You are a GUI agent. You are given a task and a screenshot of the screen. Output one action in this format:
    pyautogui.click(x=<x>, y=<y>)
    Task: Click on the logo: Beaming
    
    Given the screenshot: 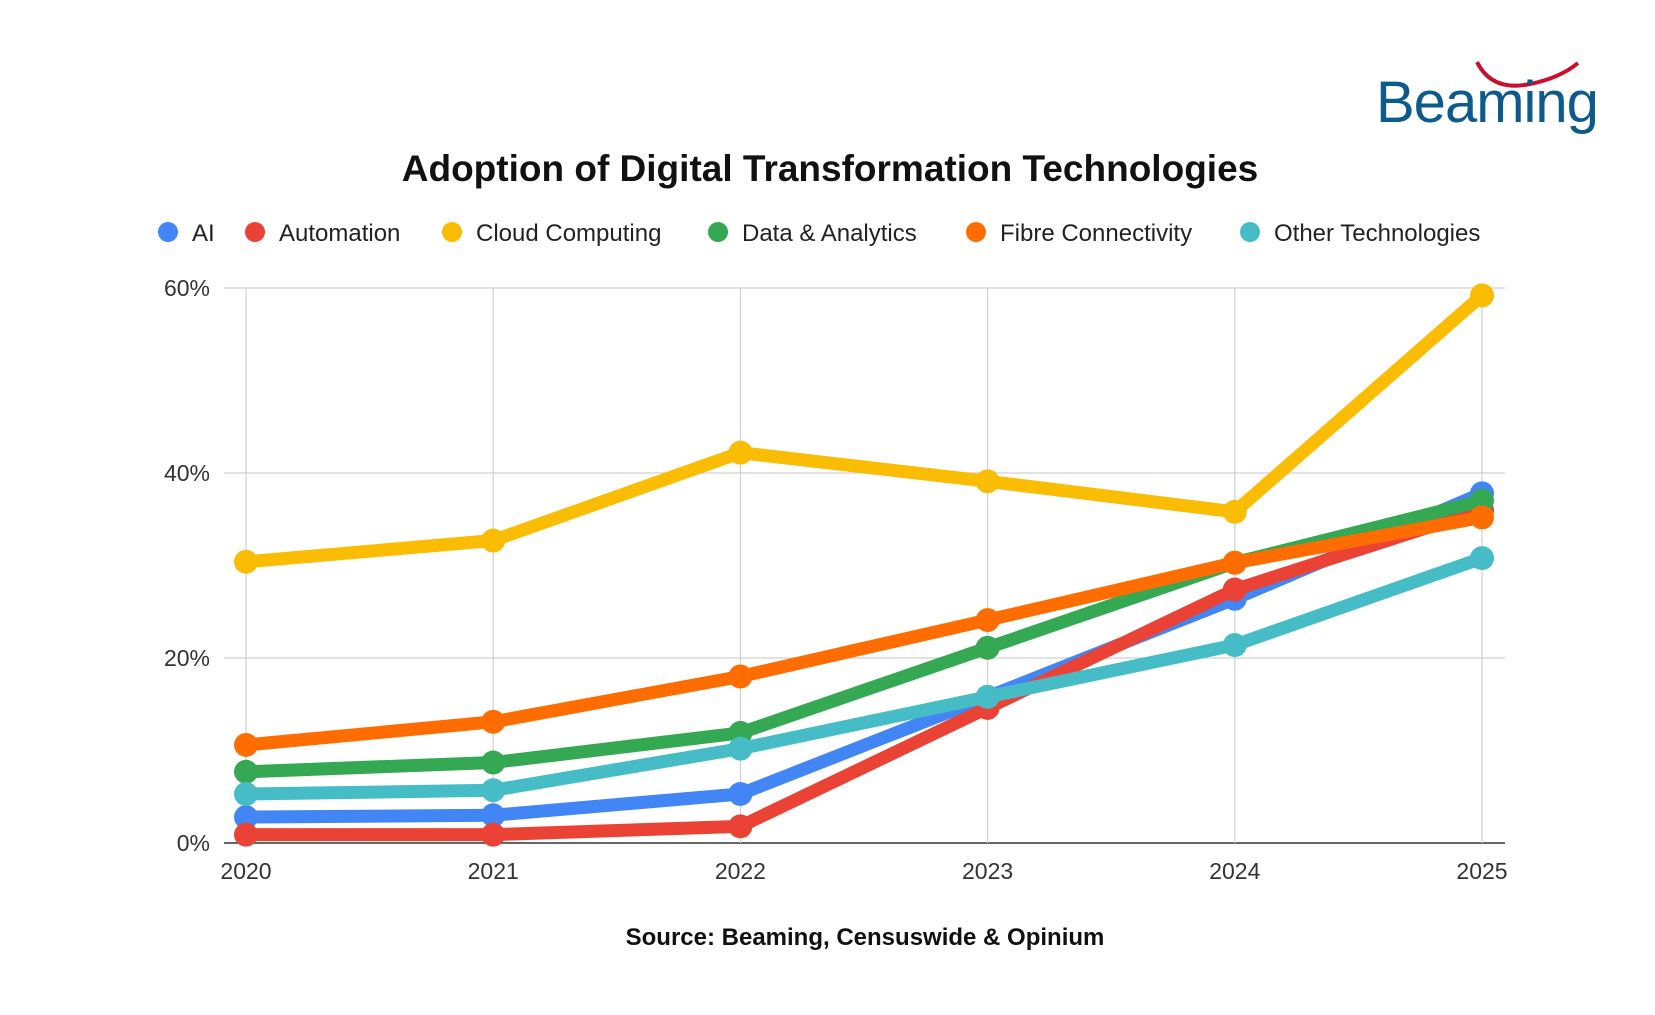 What is the action you would take?
    pyautogui.click(x=1487, y=98)
    